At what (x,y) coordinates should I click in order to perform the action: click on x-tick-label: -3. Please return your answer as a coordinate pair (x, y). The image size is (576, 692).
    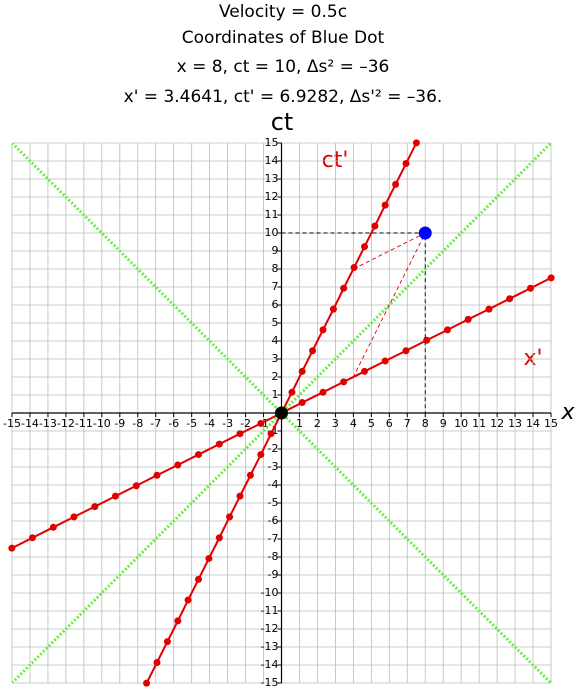
    Looking at the image, I should click on (227, 423).